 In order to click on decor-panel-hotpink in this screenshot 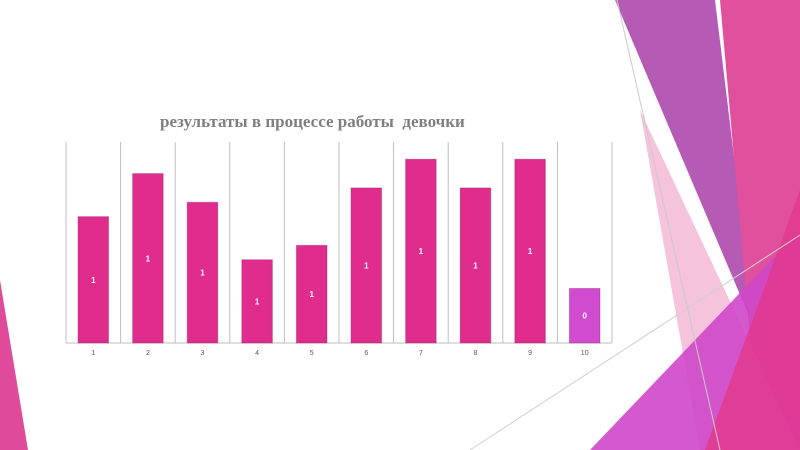, I will do `click(752, 320)`.